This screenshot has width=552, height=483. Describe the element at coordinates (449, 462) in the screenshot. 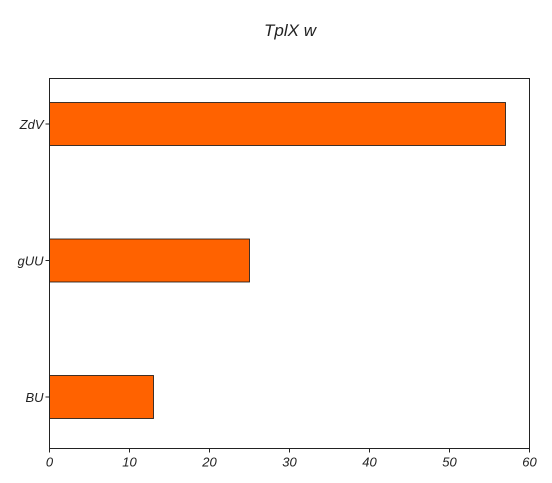

I see `x-tick-label: 50` at that location.